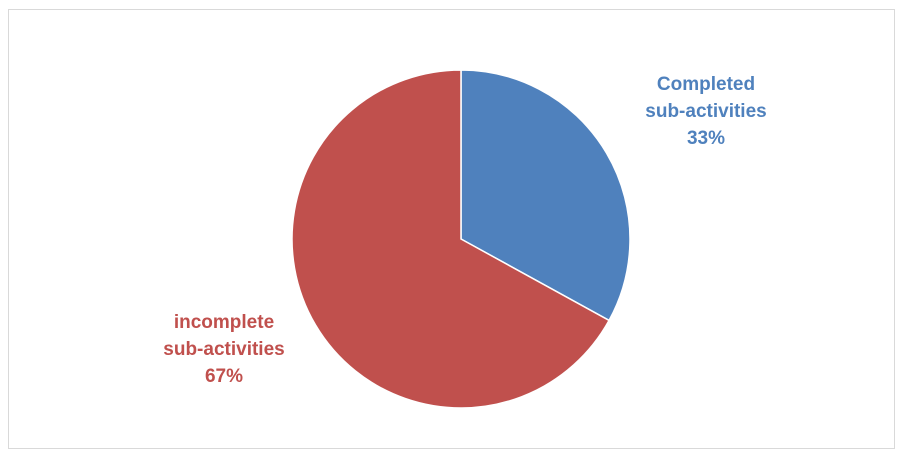  I want to click on data-label-1: Completed sub-activities 33%, so click(705, 111).